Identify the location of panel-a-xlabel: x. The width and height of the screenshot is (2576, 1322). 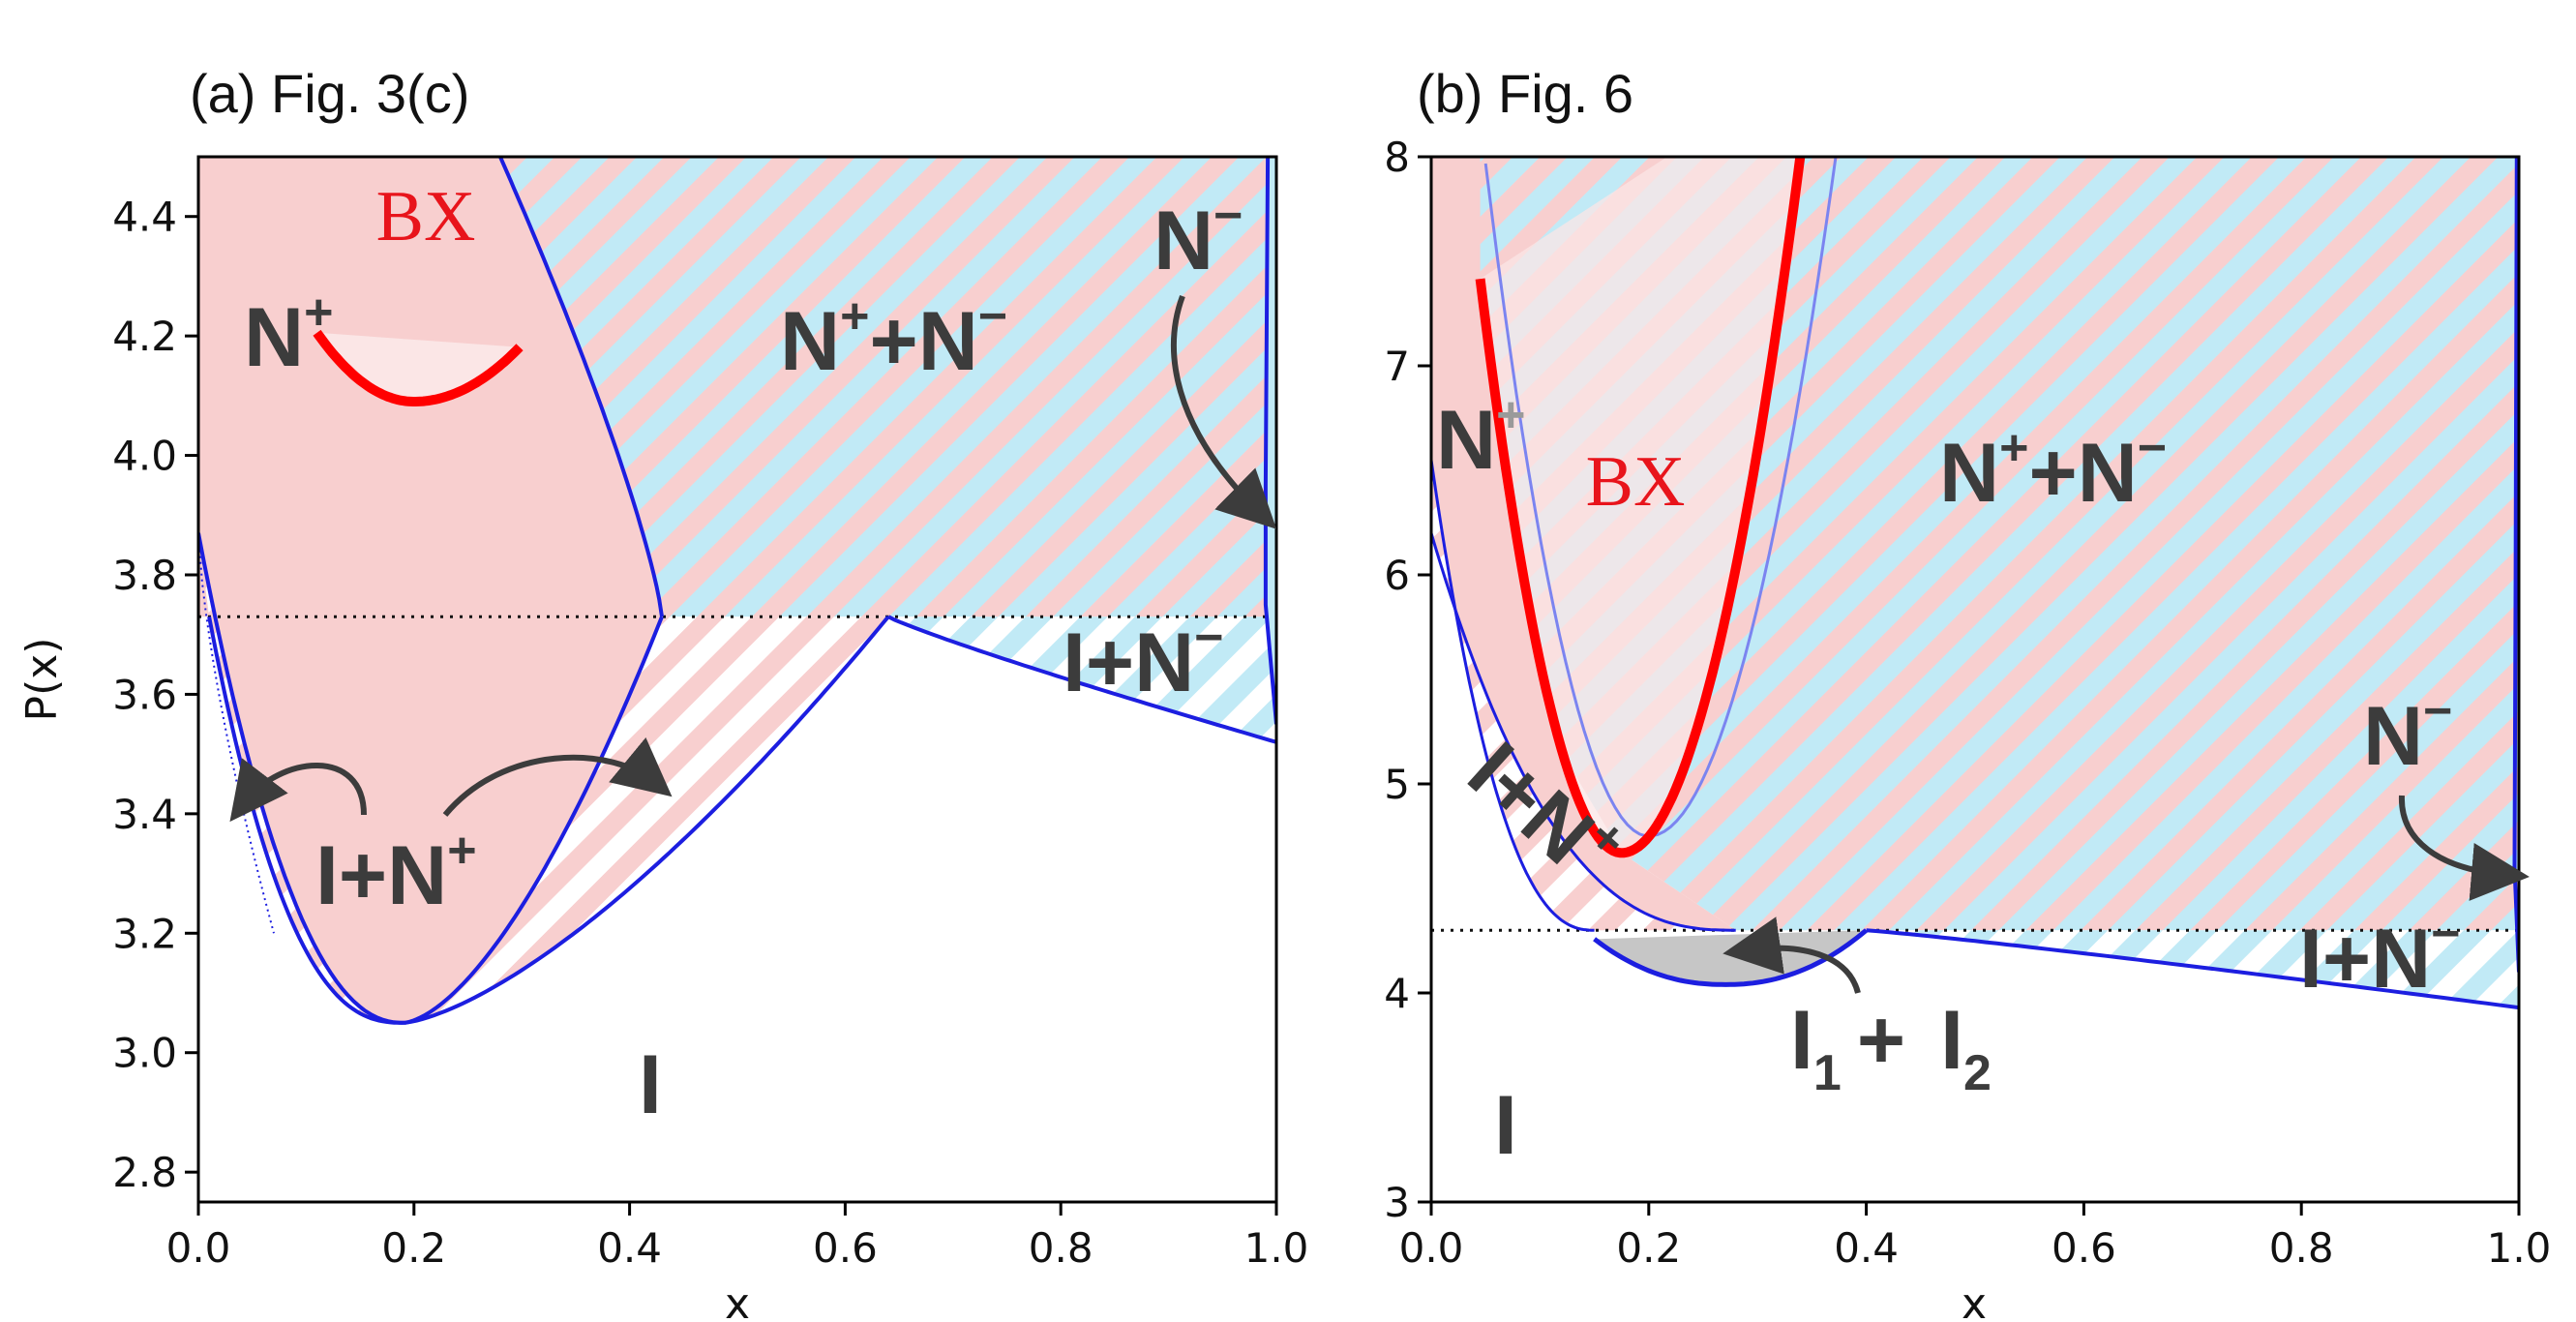
(737, 1301).